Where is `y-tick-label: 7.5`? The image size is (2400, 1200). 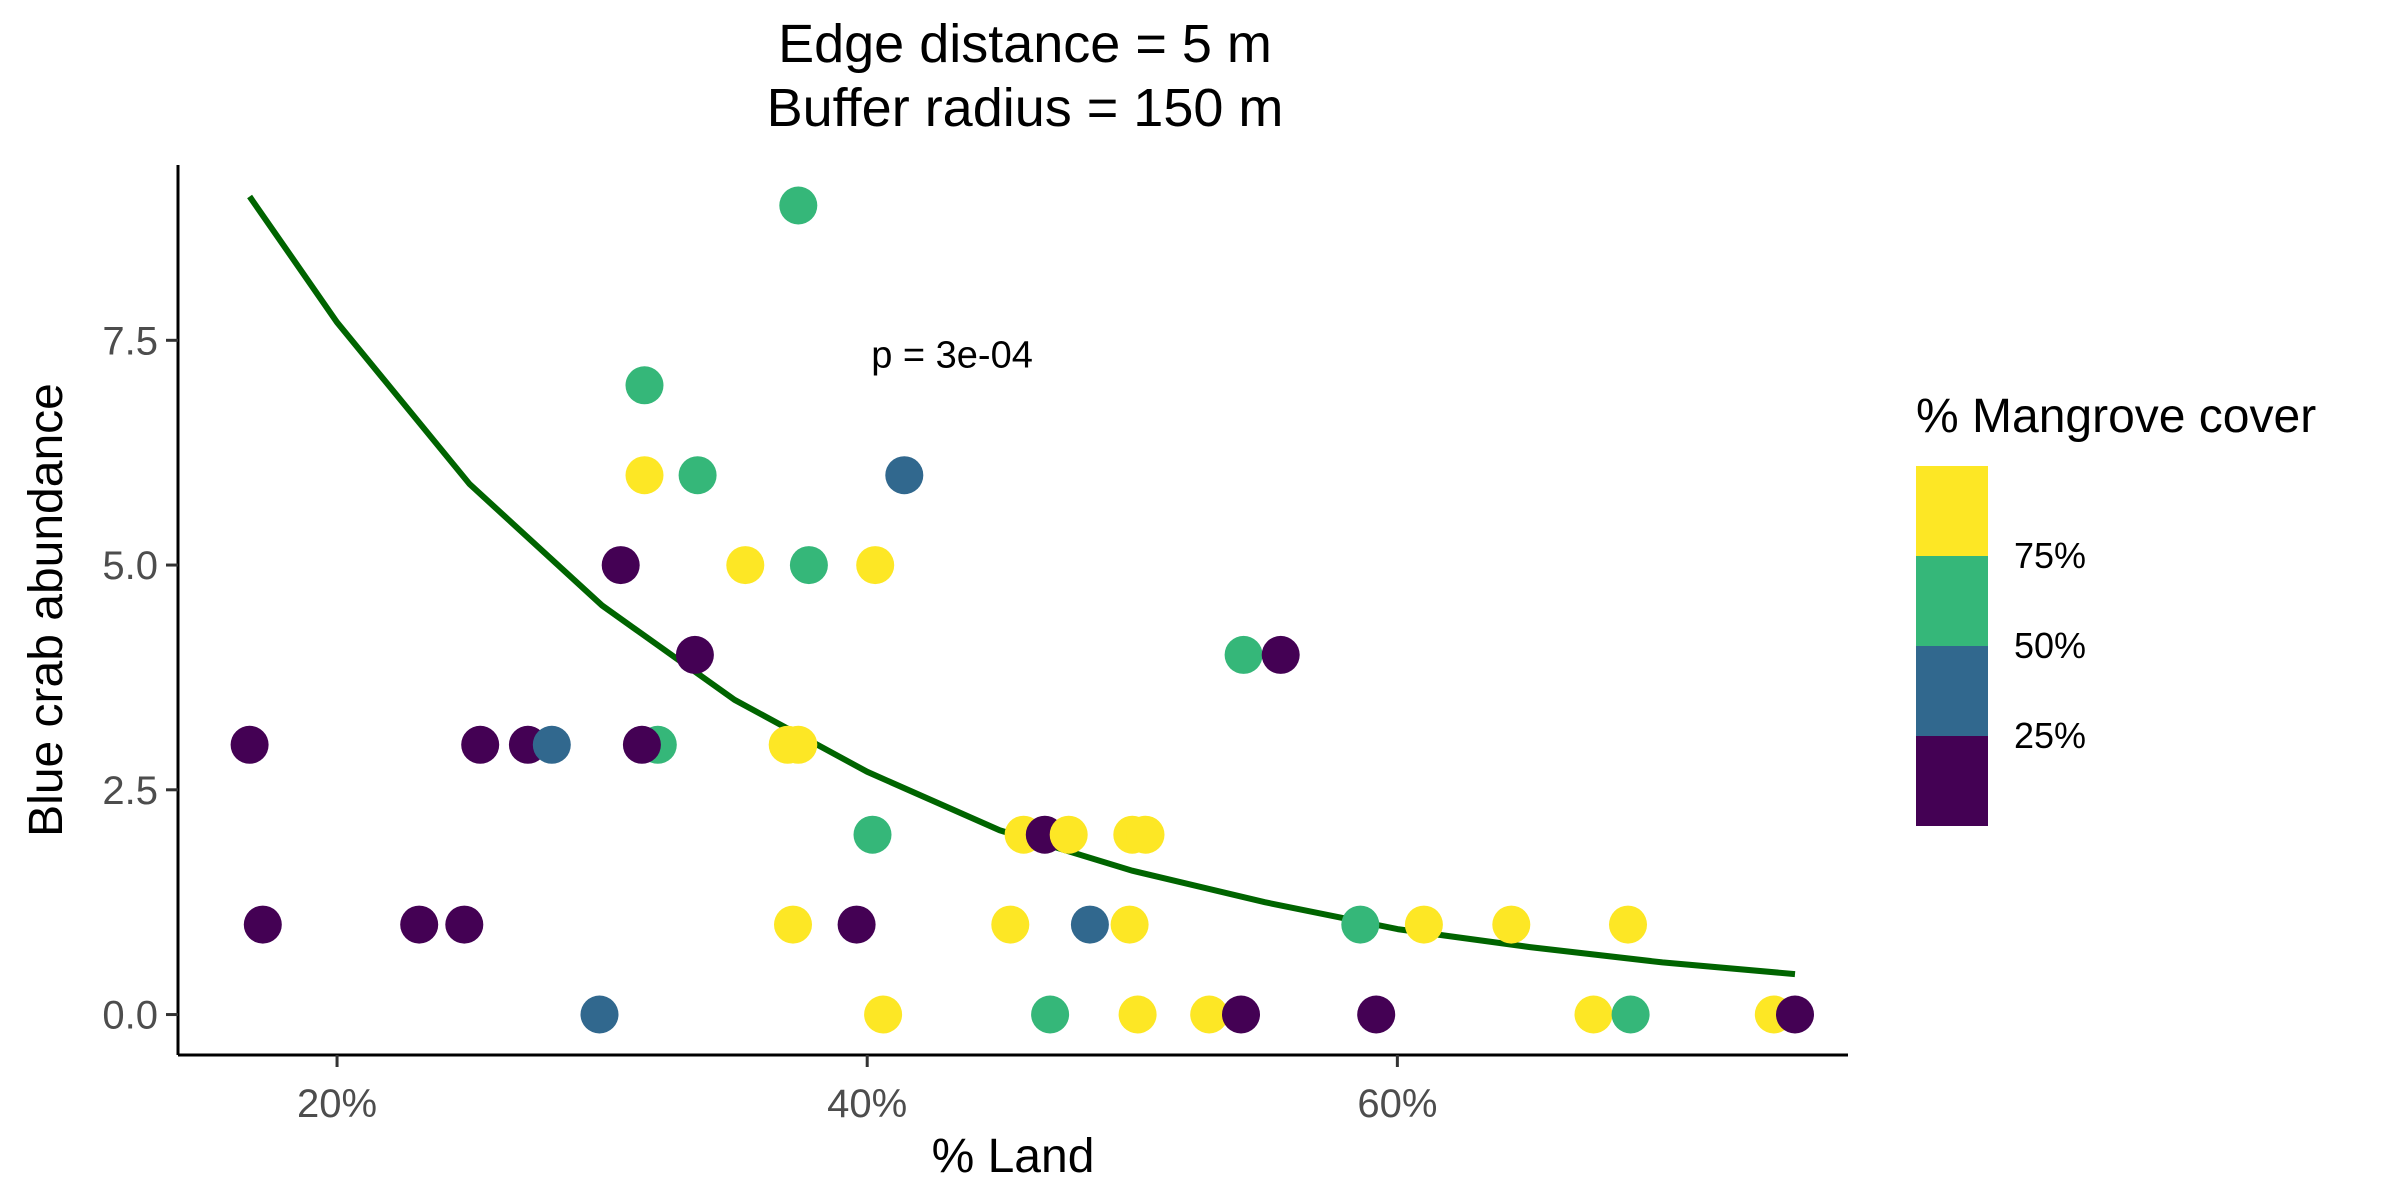
y-tick-label: 7.5 is located at coordinates (130, 341).